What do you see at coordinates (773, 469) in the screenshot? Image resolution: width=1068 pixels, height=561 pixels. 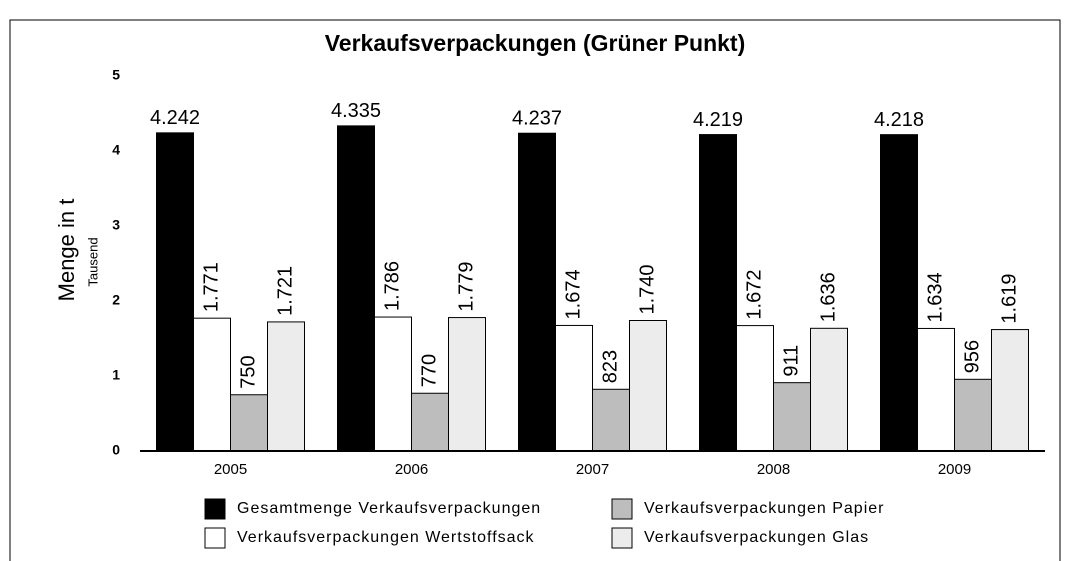 I see `x-tick-label: 2008` at bounding box center [773, 469].